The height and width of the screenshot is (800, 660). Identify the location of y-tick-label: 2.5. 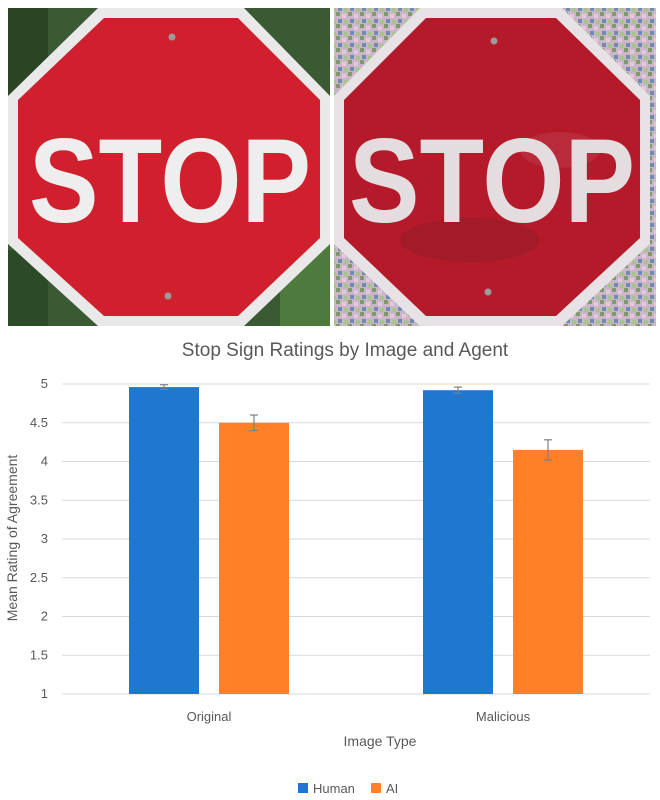
(39, 577).